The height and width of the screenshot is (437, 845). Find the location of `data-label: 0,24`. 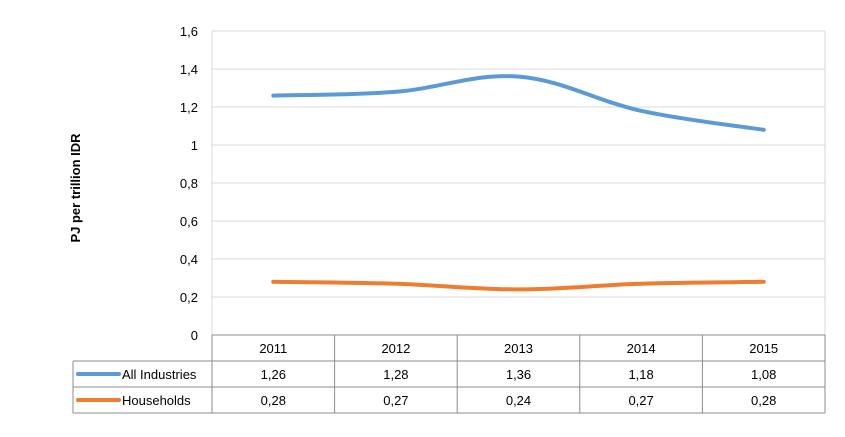

data-label: 0,24 is located at coordinates (518, 400).